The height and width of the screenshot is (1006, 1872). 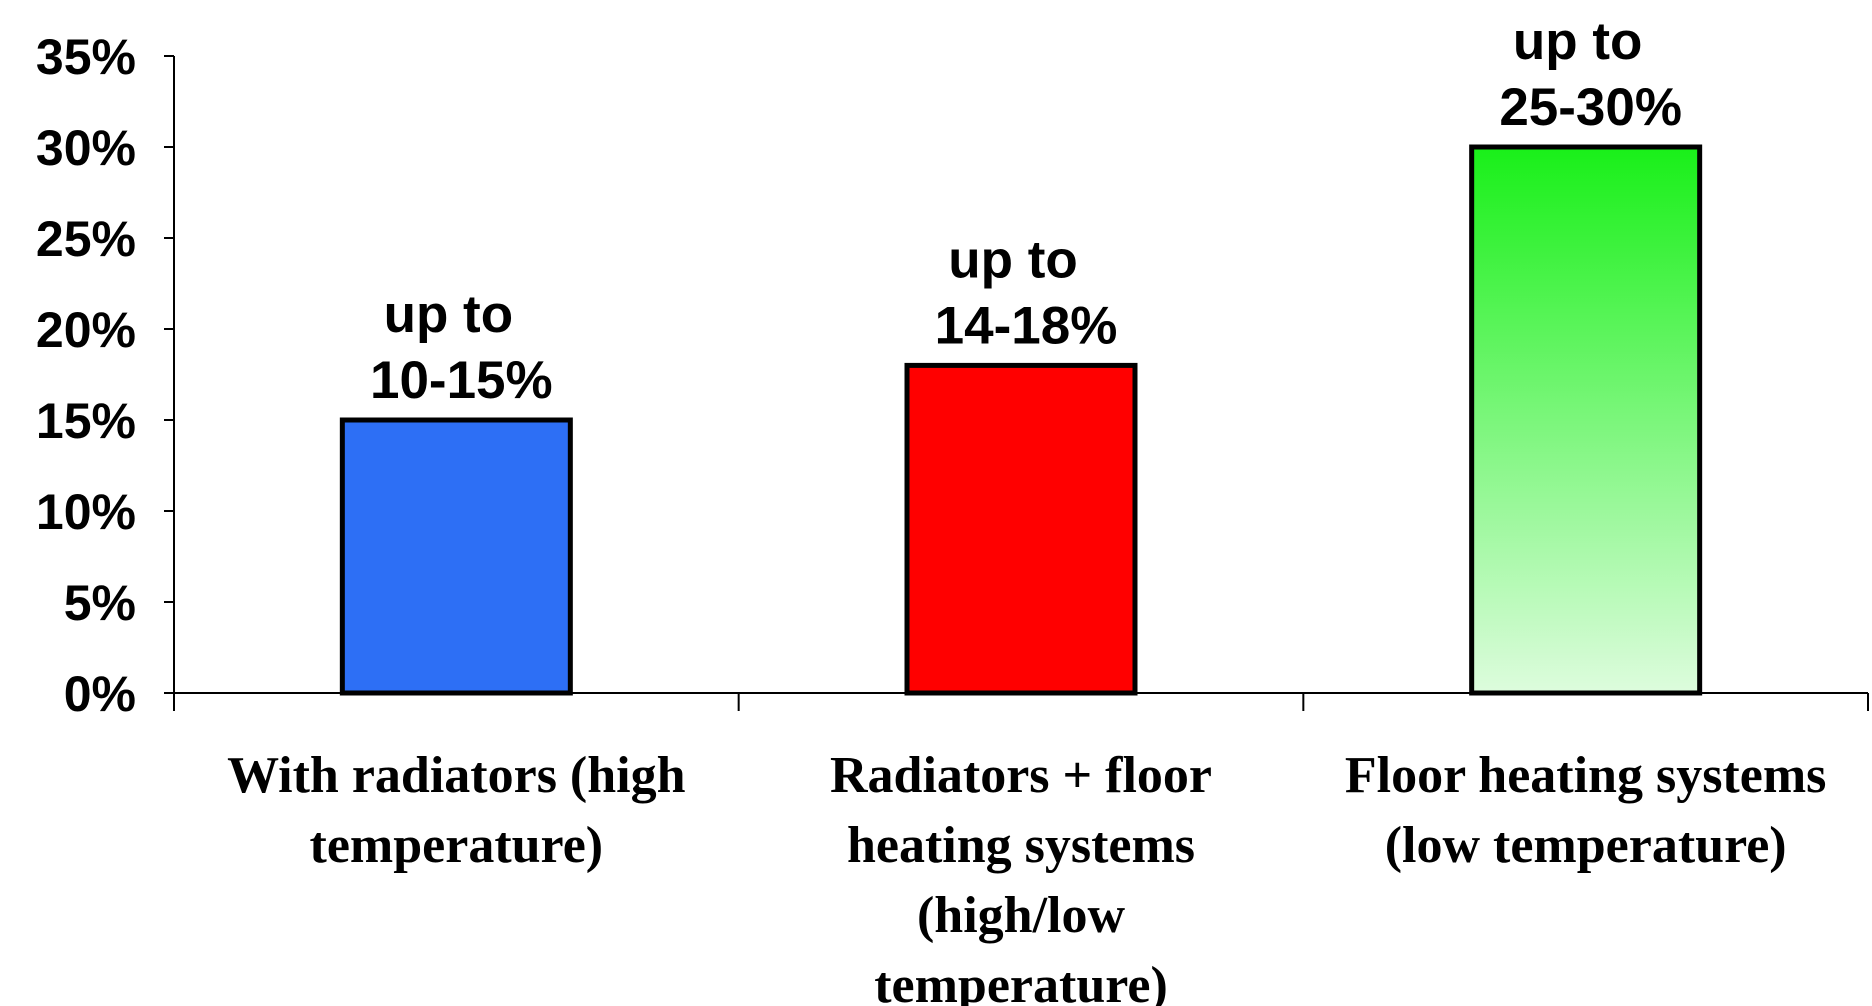 I want to click on x-tick-label: (low temperature), so click(x=1586, y=845).